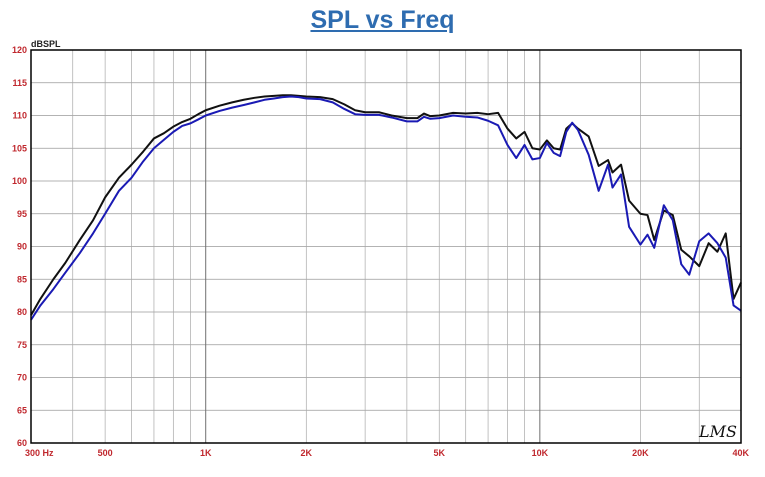 The height and width of the screenshot is (477, 765). Describe the element at coordinates (19, 83) in the screenshot. I see `y-tick-label: 115` at that location.